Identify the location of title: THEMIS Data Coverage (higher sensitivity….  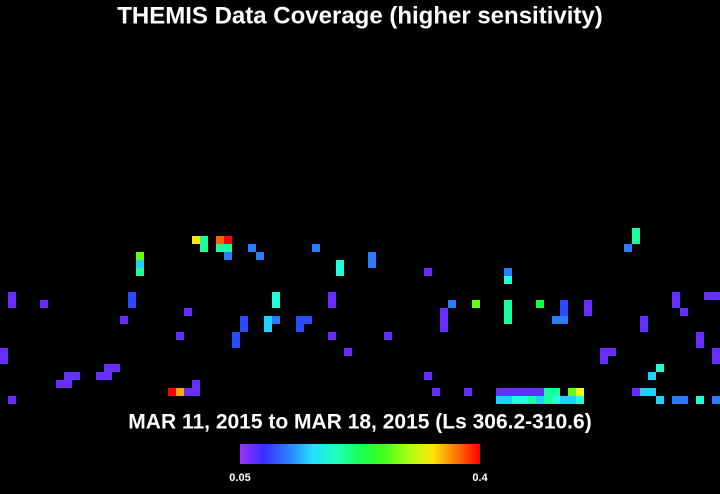
(359, 15).